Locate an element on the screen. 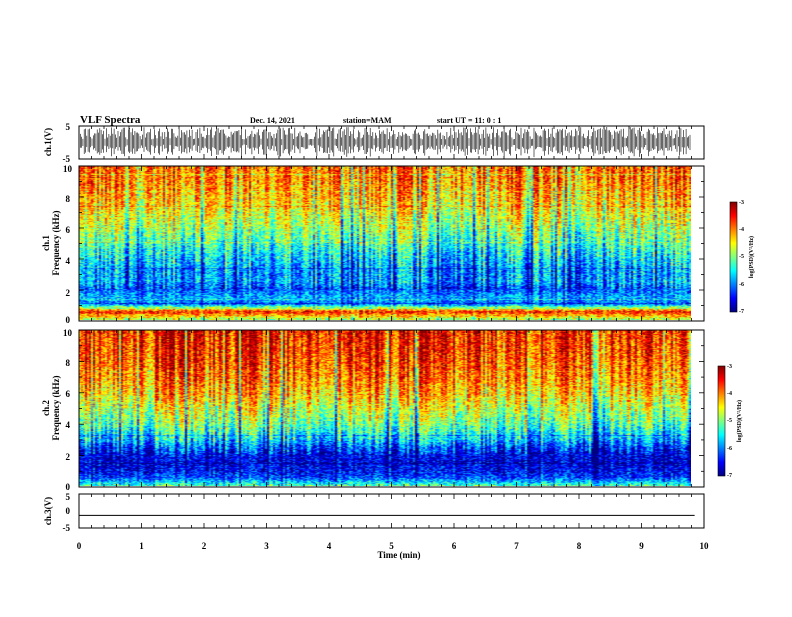 The width and height of the screenshot is (792, 617). xtick-4: 4 is located at coordinates (329, 546).